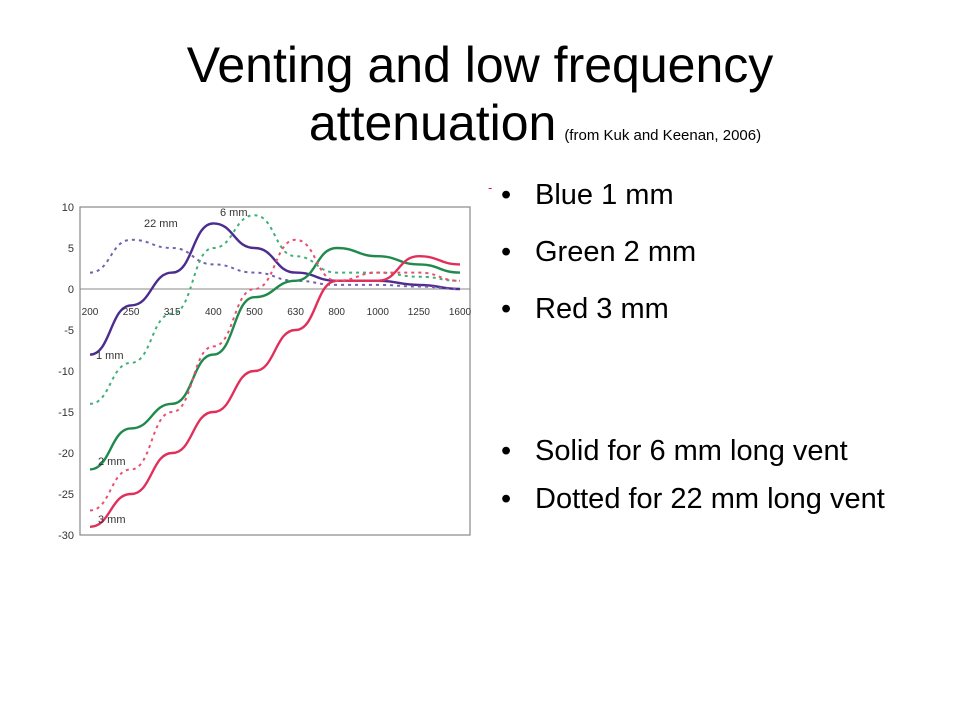  What do you see at coordinates (419, 312) in the screenshot?
I see `x-tick-label: 1250` at bounding box center [419, 312].